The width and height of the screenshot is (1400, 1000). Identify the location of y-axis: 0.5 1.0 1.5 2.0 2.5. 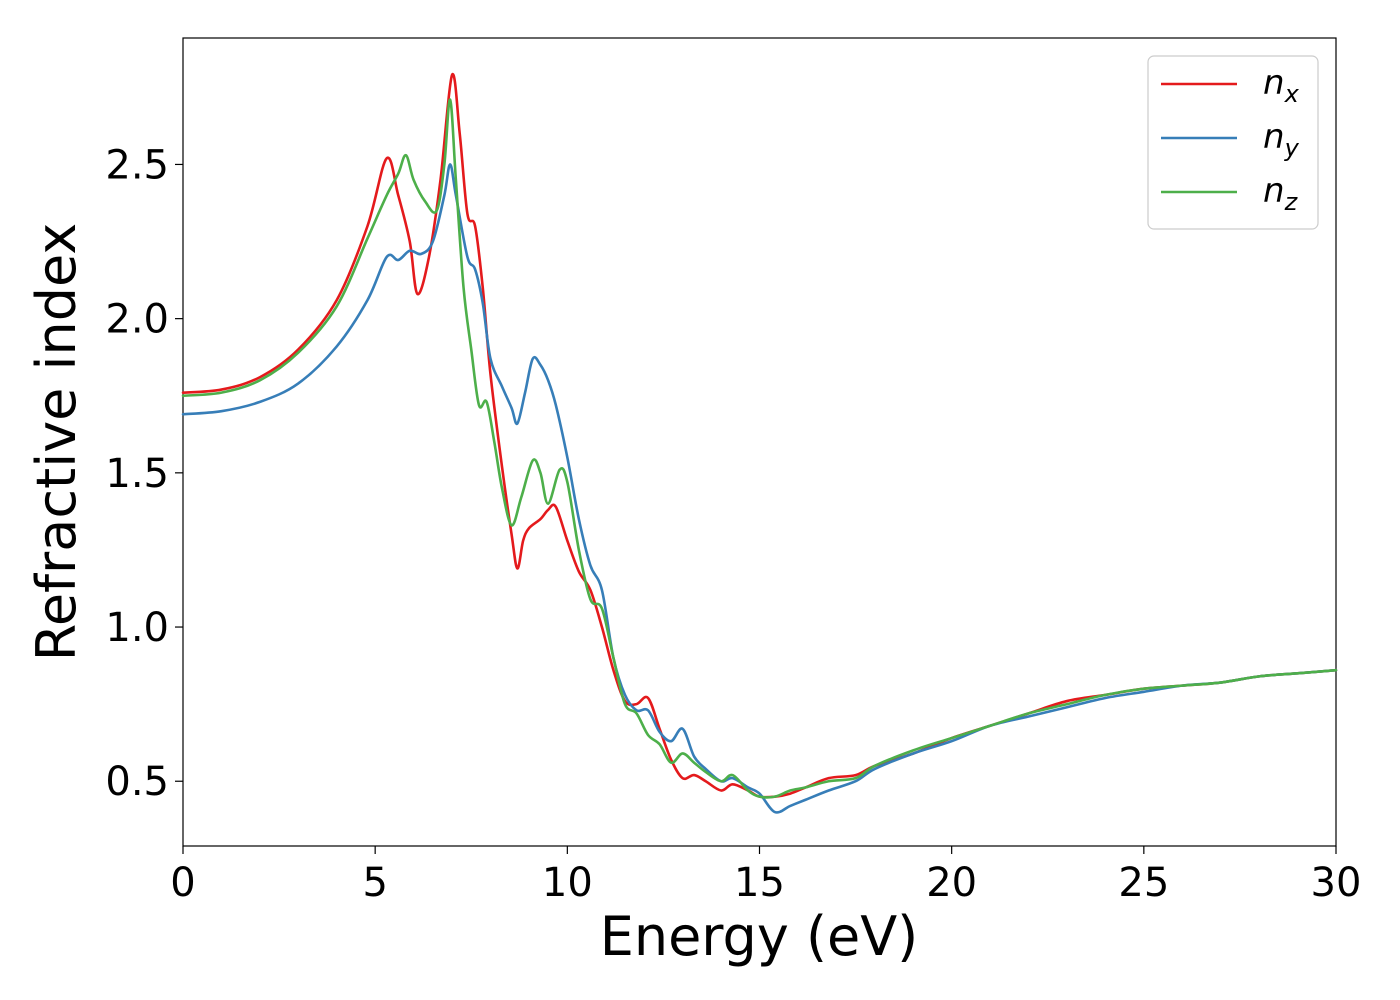
(144, 473).